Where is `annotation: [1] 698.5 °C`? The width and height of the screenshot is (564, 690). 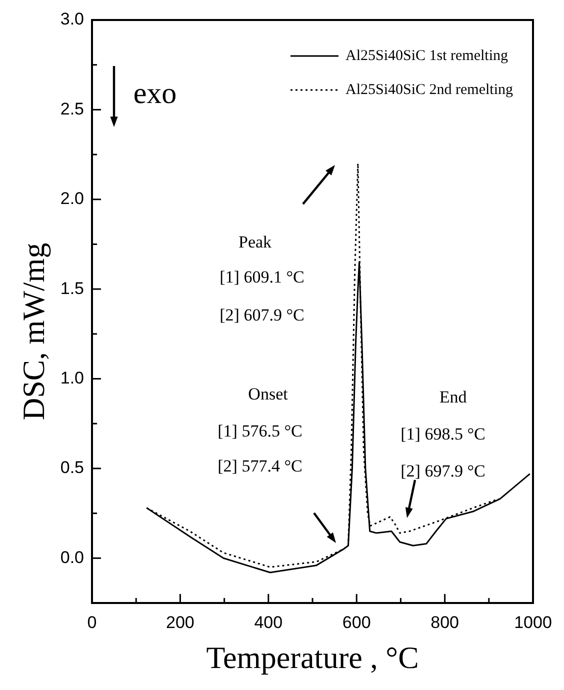 annotation: [1] 698.5 °C is located at coordinates (443, 434).